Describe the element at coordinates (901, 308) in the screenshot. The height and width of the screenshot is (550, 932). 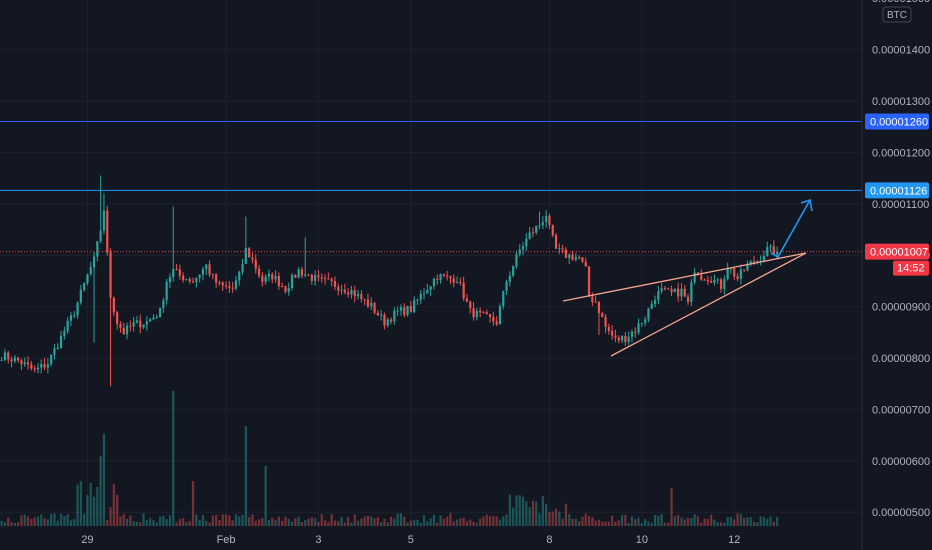
I see `price-tick-label: 0.00000900` at that location.